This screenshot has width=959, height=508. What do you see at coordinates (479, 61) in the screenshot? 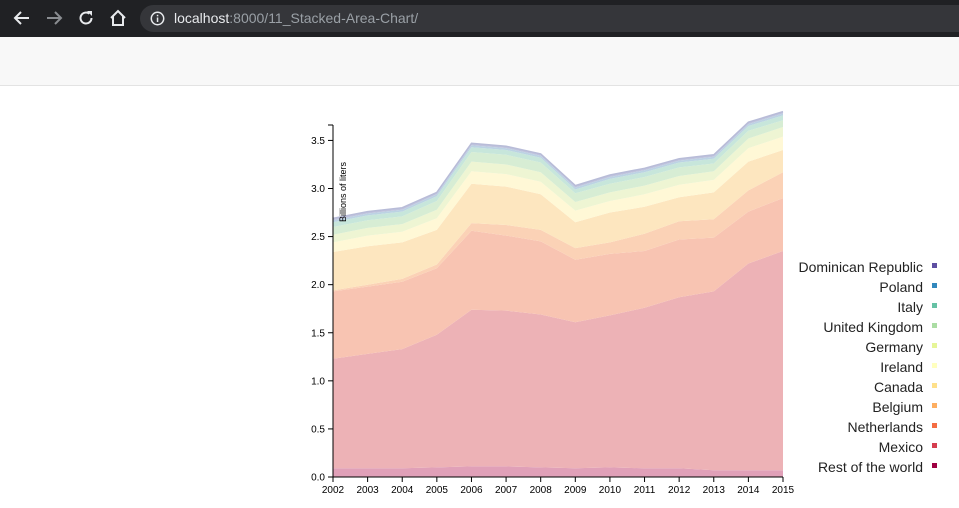
I see `page-header-bar` at bounding box center [479, 61].